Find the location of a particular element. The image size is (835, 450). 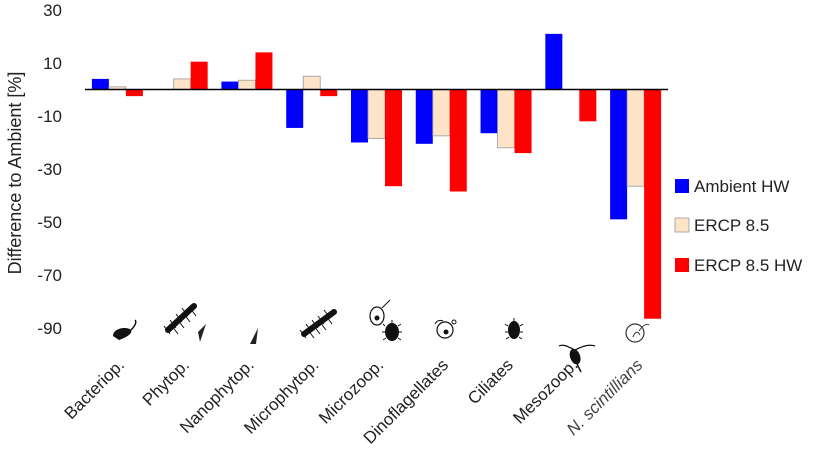

phytoplankton-chain-icon is located at coordinates (184, 322).